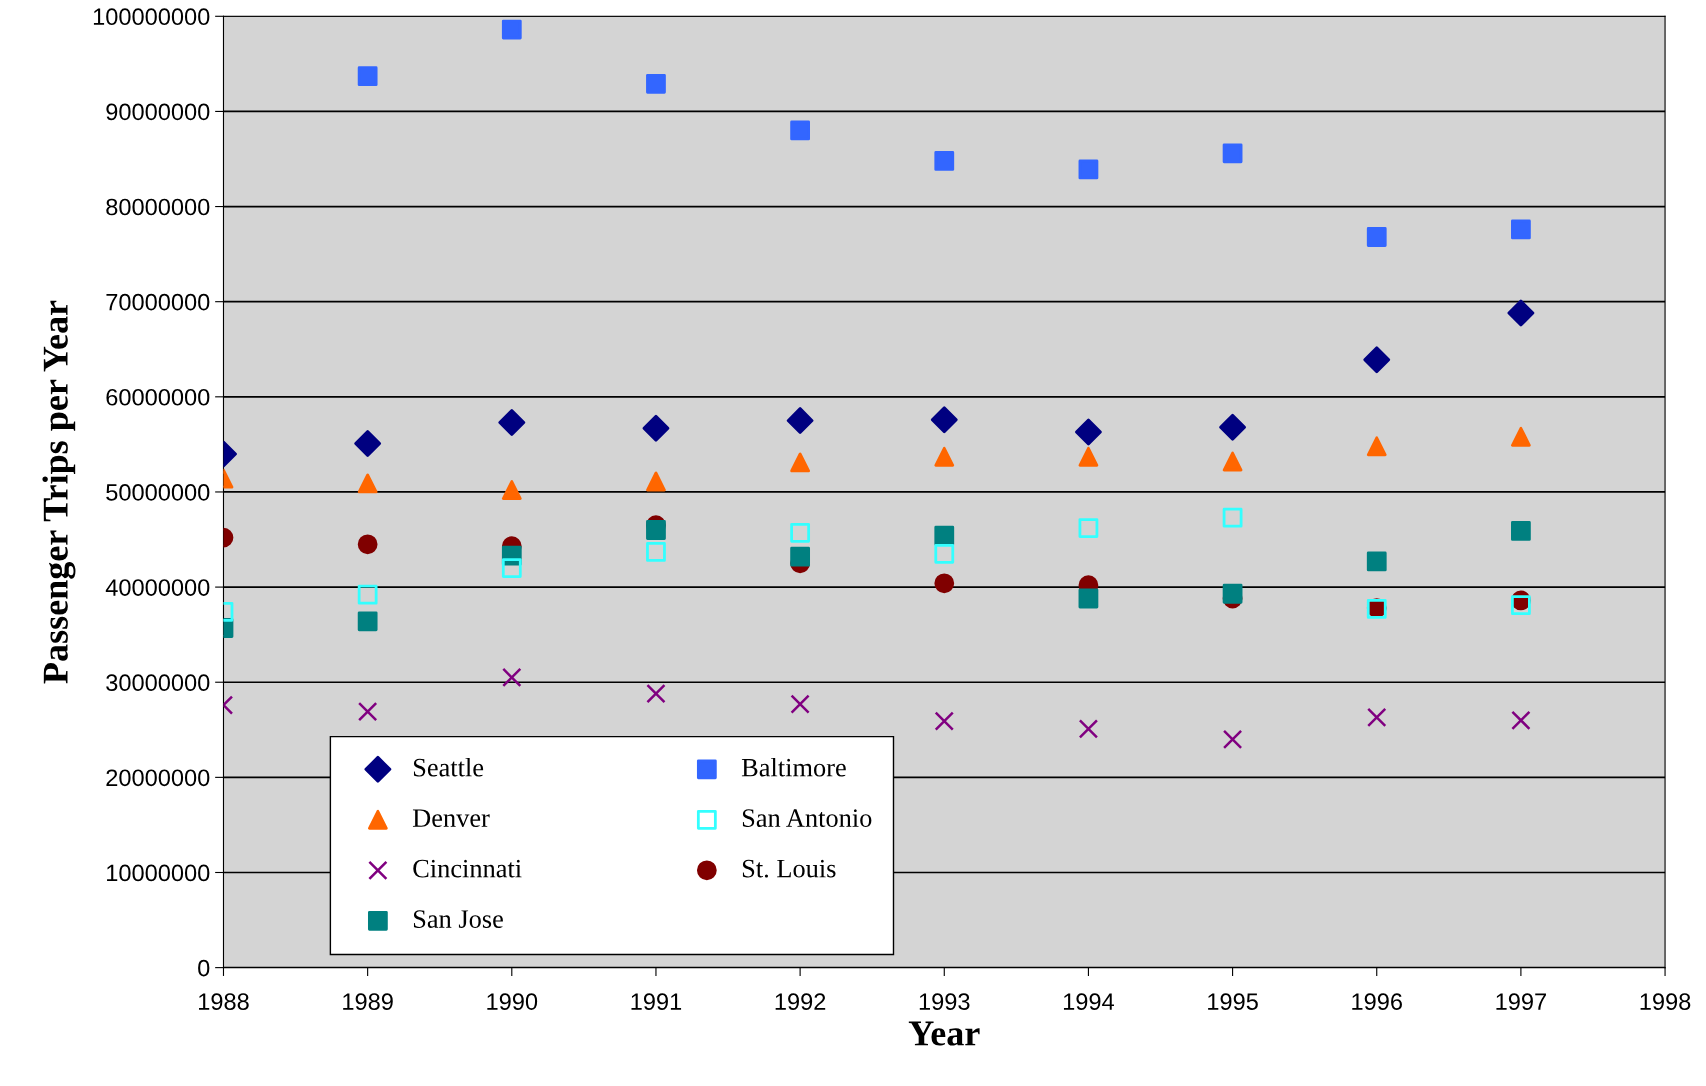 This screenshot has width=1706, height=1086. I want to click on x-tick-label: 1991, so click(656, 1001).